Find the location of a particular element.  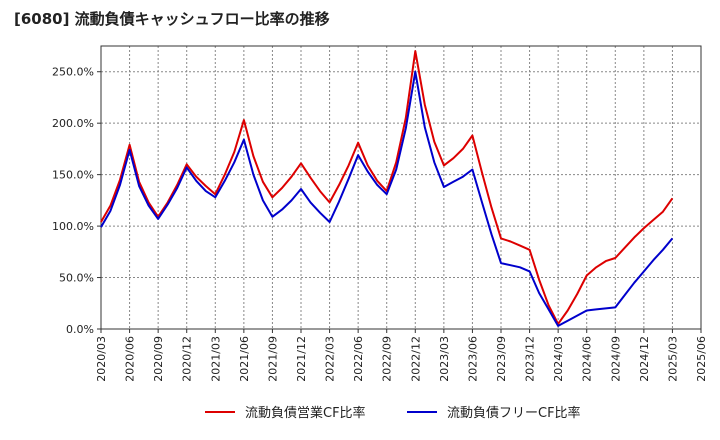

x-tick-label: 2023/03 is located at coordinates (444, 359).